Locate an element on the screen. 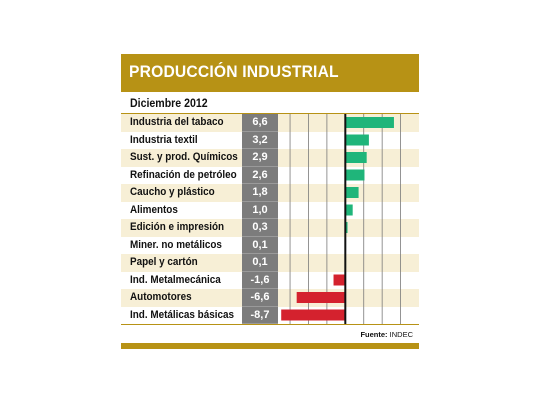  chart-subtitle: Diciembre 2012 is located at coordinates (169, 104).